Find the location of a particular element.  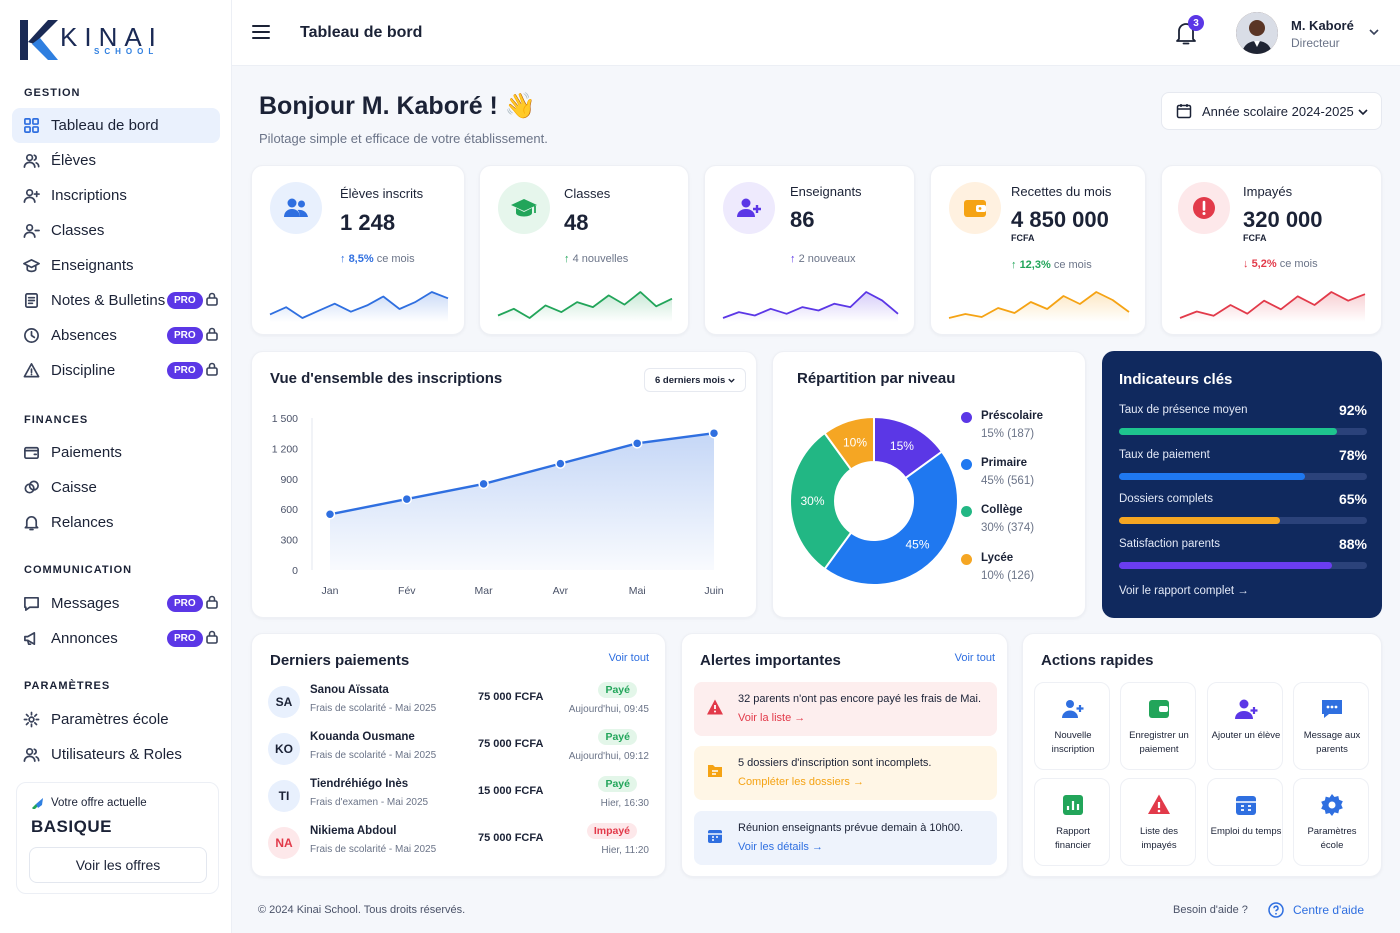

arrow-right-icon: → is located at coordinates (800, 718).